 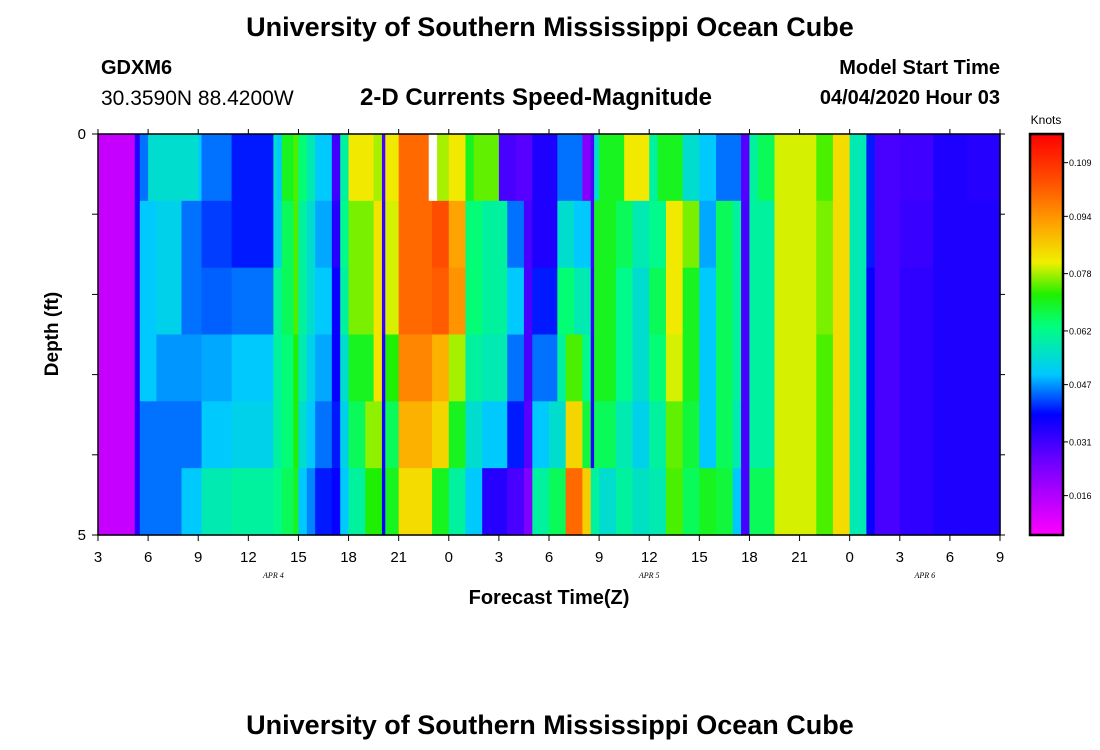 What do you see at coordinates (1046, 334) in the screenshot?
I see `colorbar` at bounding box center [1046, 334].